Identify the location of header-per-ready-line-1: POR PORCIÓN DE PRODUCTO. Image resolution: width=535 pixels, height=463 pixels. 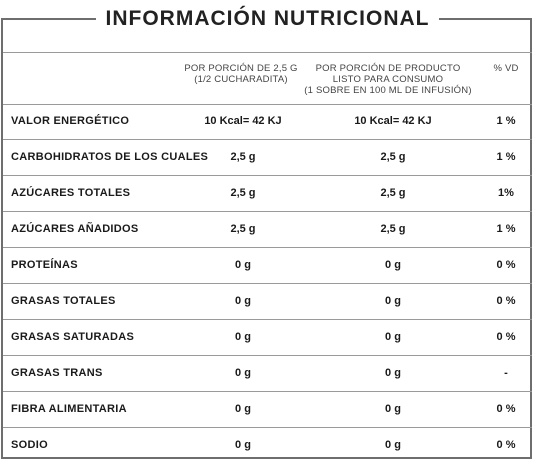
(388, 68).